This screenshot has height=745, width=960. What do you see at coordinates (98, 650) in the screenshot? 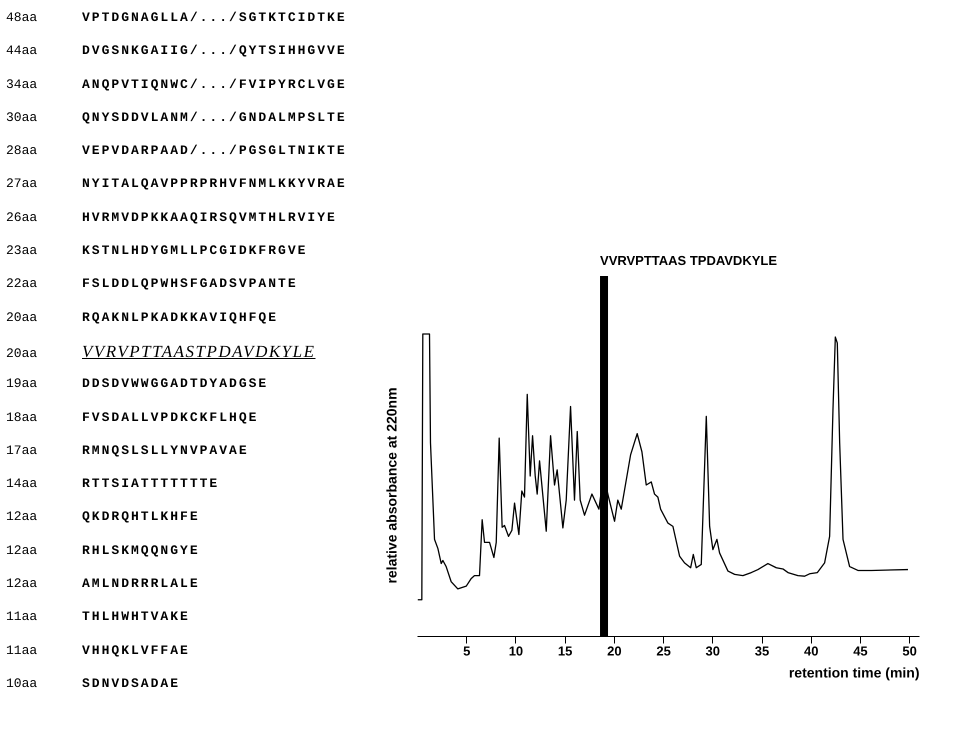
I see `text: 11aa VHHQKLVFFAE` at bounding box center [98, 650].